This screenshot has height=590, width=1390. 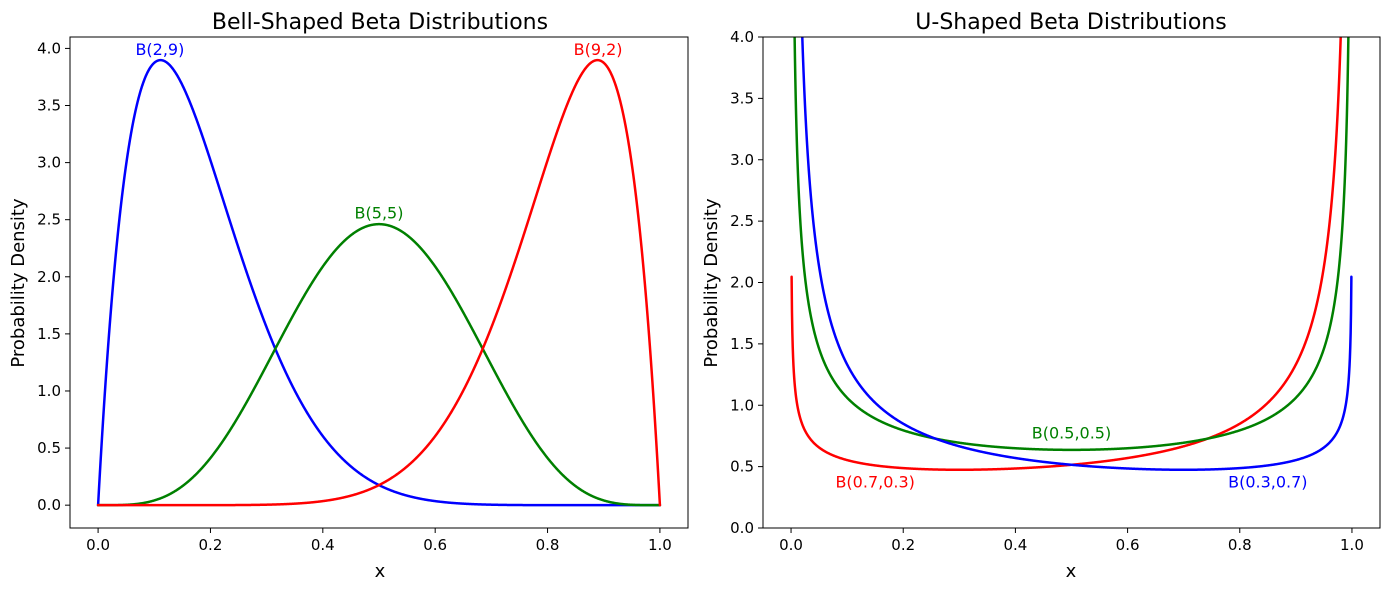 I want to click on chart-title: Bell-Shaped Beta Distributions, so click(x=380, y=22).